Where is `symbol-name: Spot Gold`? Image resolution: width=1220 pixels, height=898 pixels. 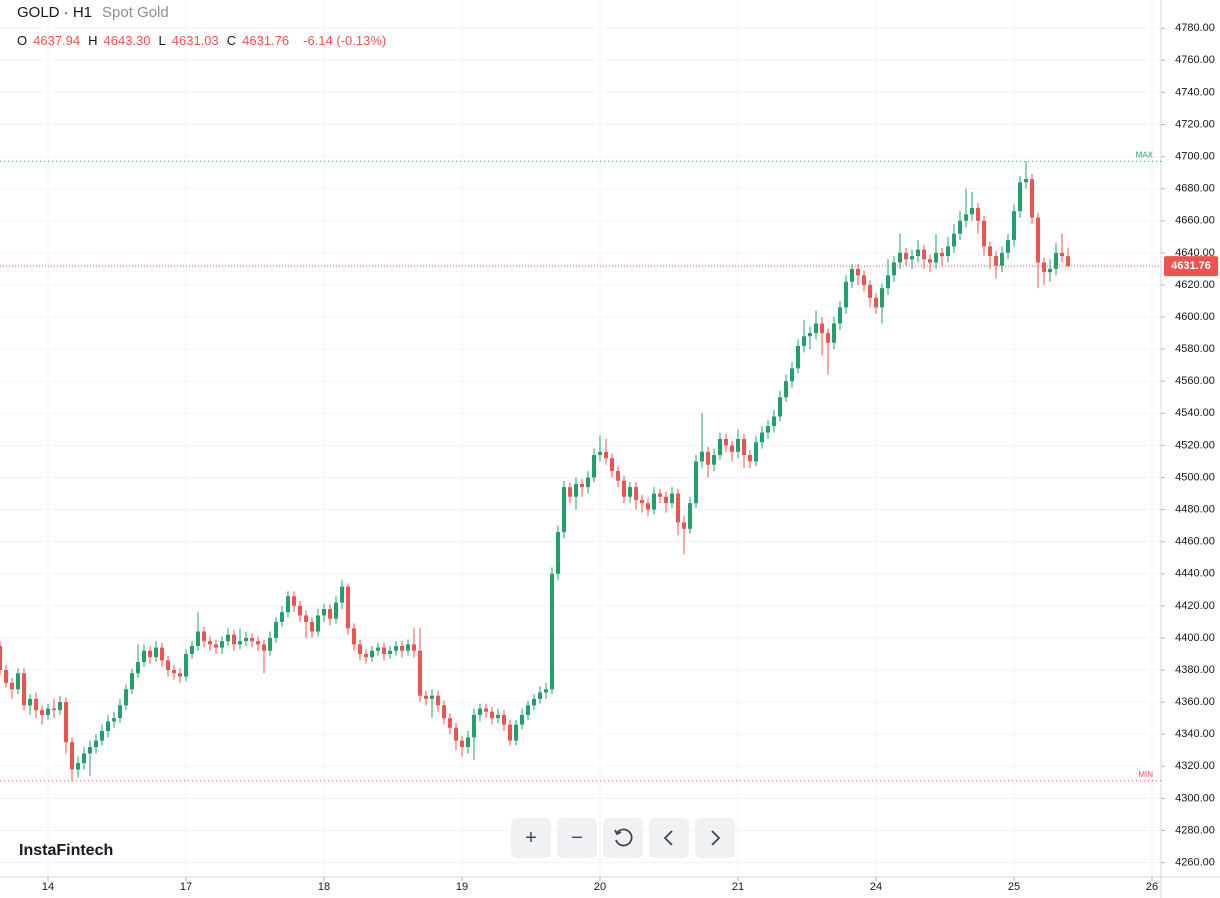 symbol-name: Spot Gold is located at coordinates (135, 12).